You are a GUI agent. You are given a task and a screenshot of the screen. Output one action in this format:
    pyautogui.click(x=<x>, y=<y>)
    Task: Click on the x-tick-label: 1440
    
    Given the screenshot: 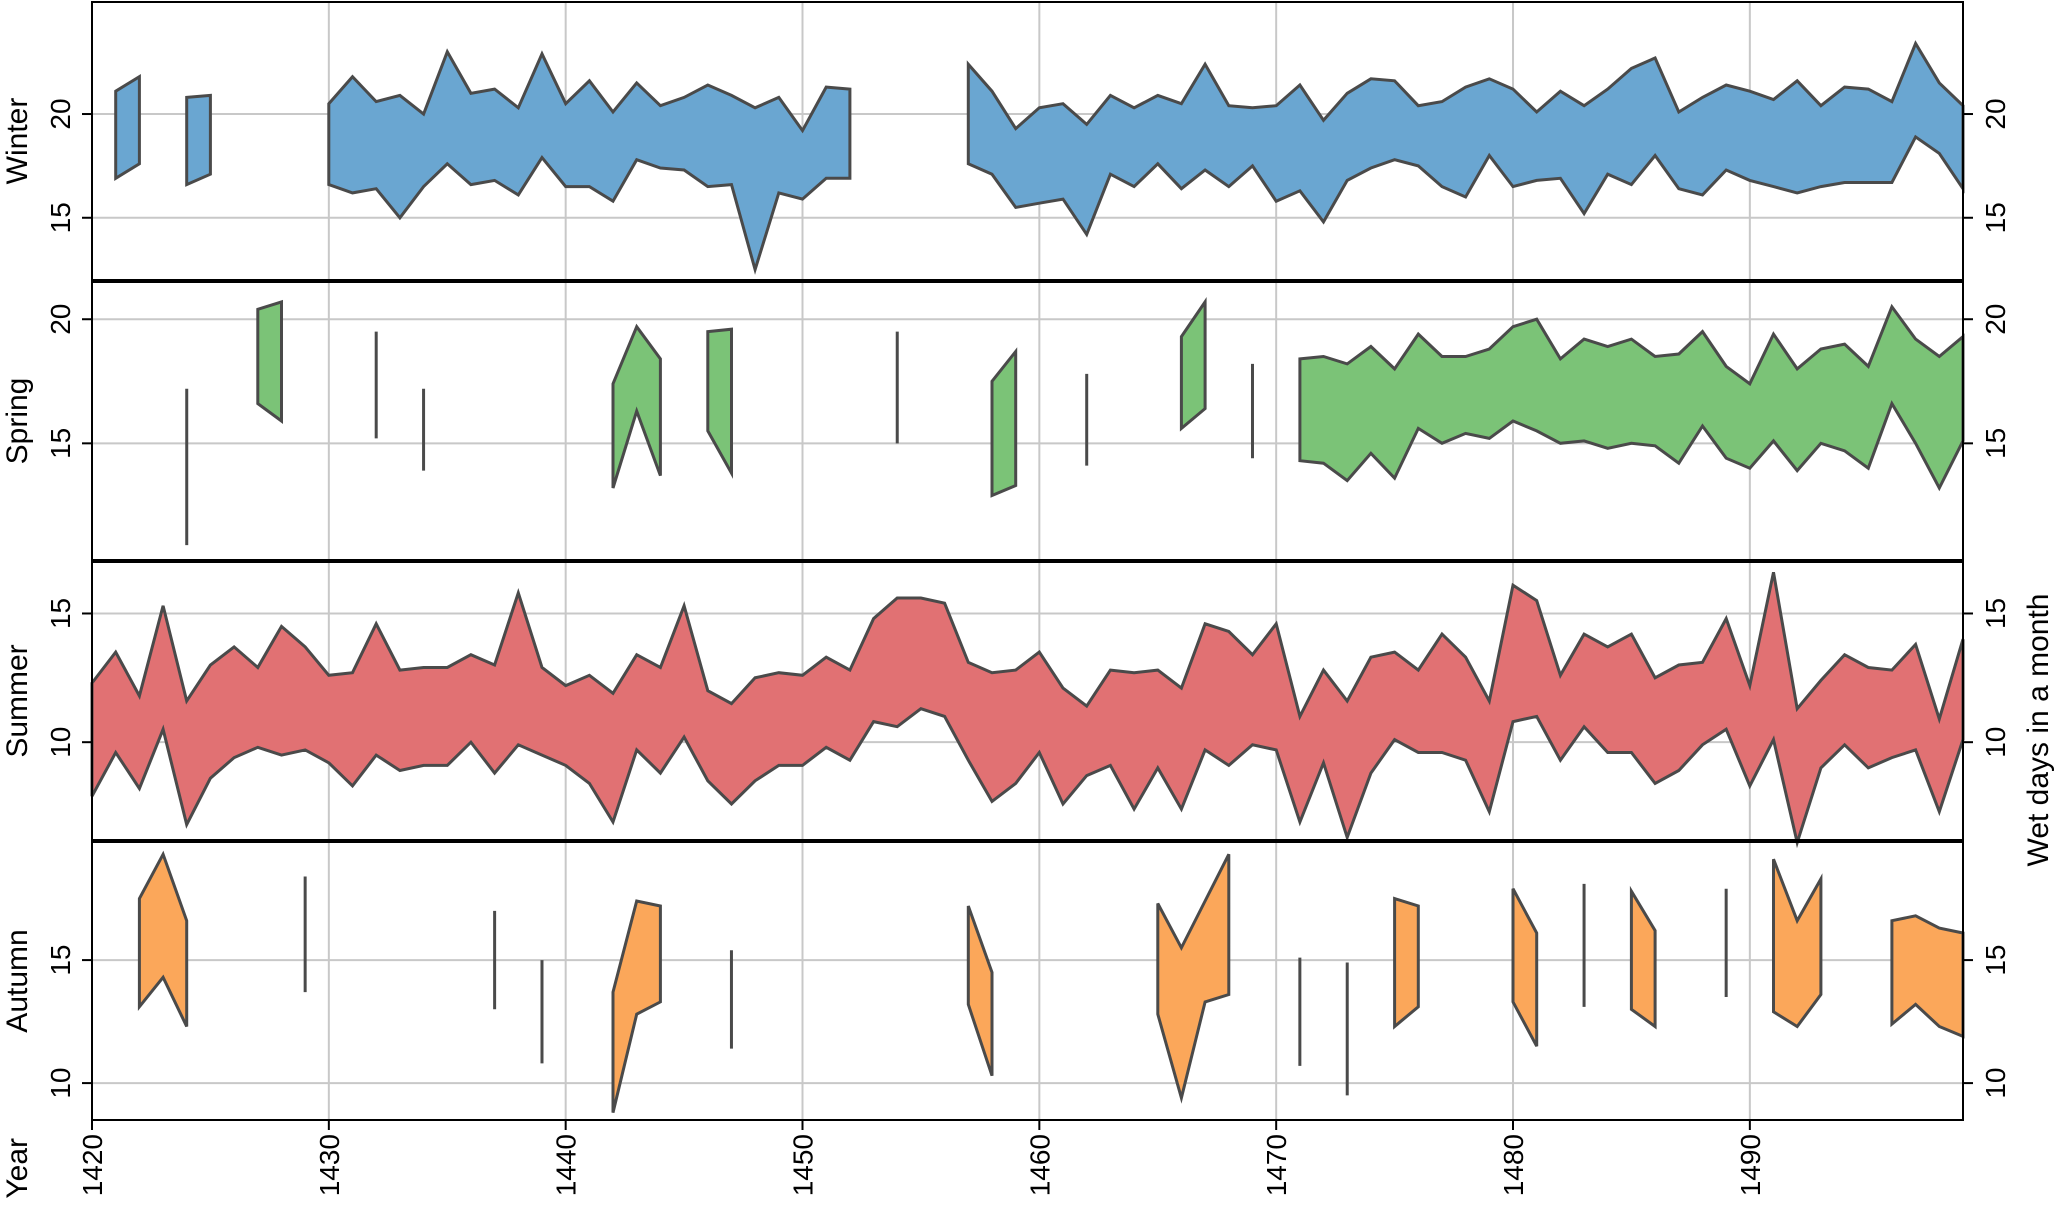 What is the action you would take?
    pyautogui.click(x=566, y=1165)
    